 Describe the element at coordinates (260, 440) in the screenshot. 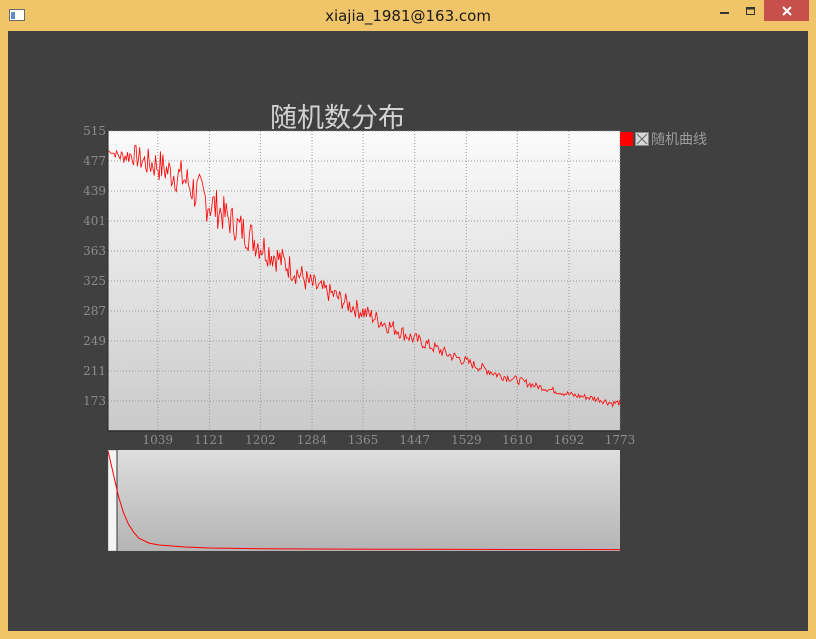

I see `x-tick-label: 1202` at that location.